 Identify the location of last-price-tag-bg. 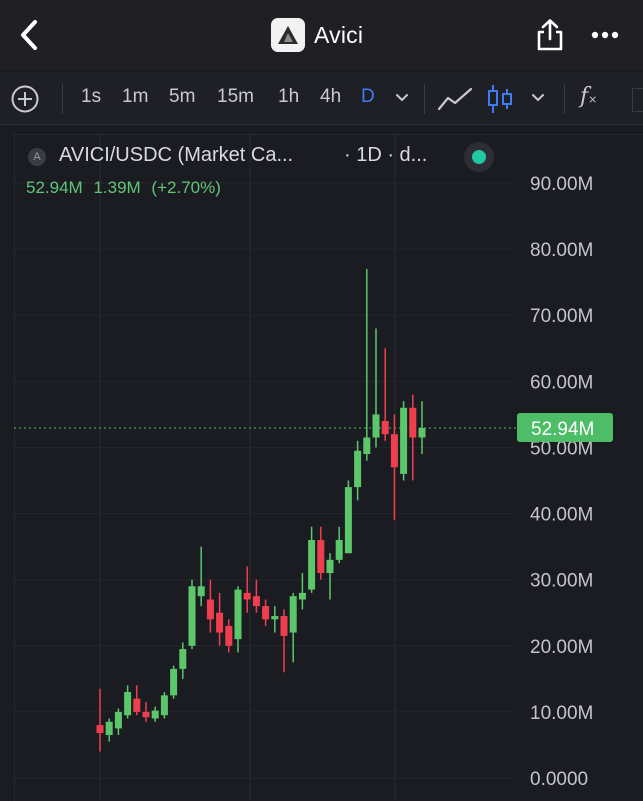
(565, 428).